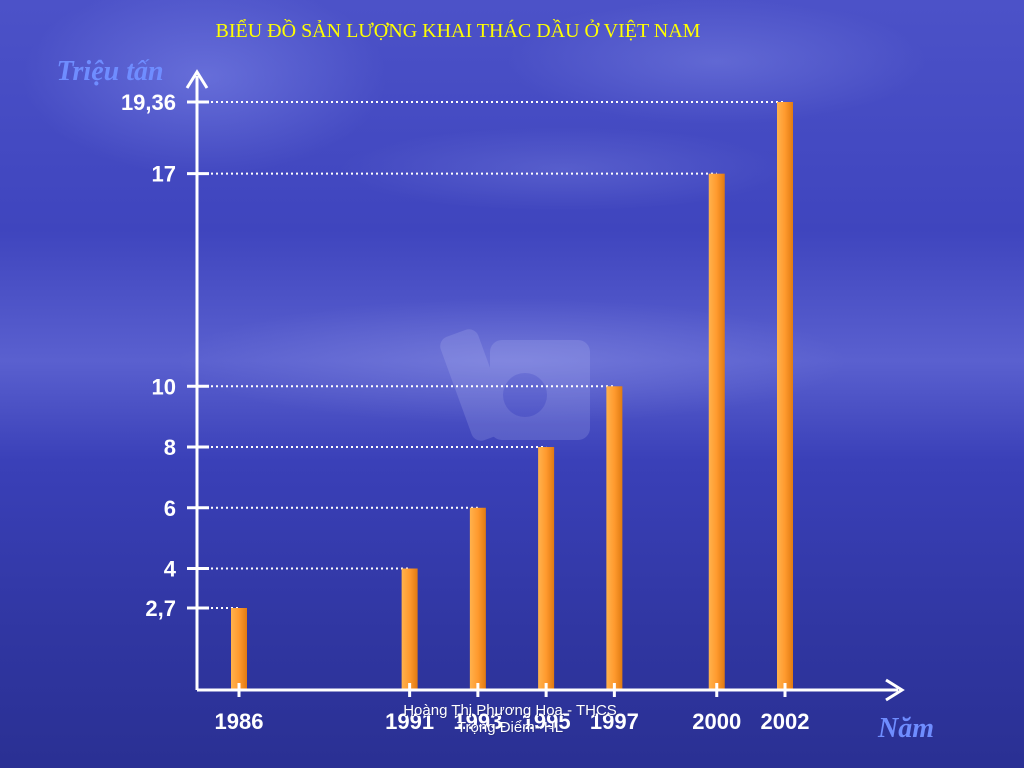 The width and height of the screenshot is (1024, 768). I want to click on bar-1993, so click(477, 598).